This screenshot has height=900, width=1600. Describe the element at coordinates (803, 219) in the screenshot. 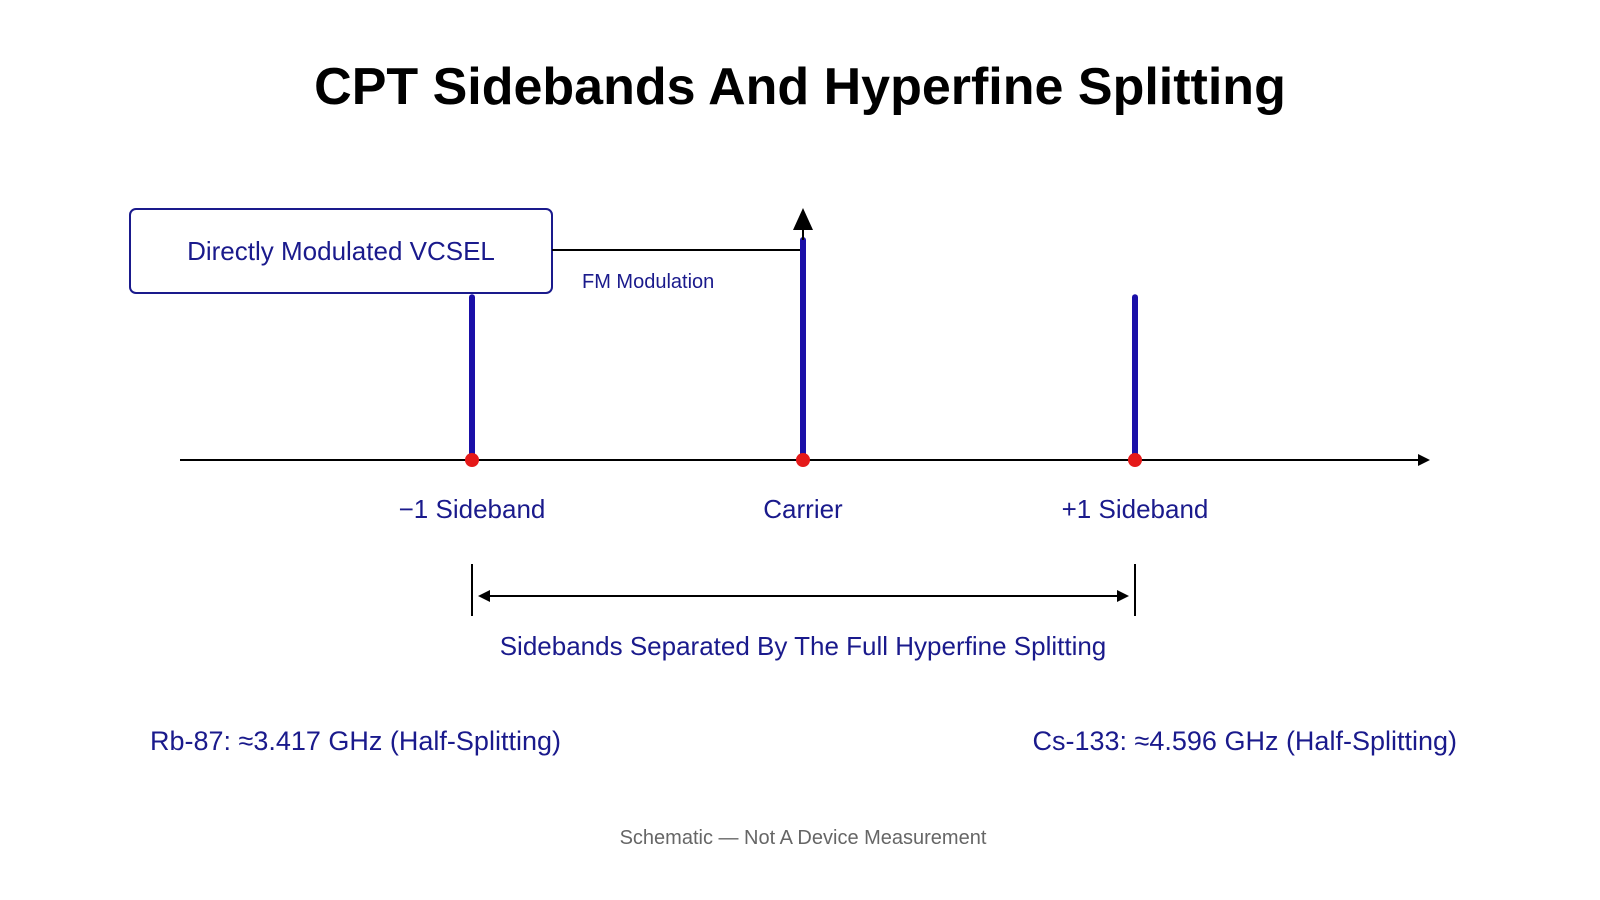

I see `carrier-arrowhead` at that location.